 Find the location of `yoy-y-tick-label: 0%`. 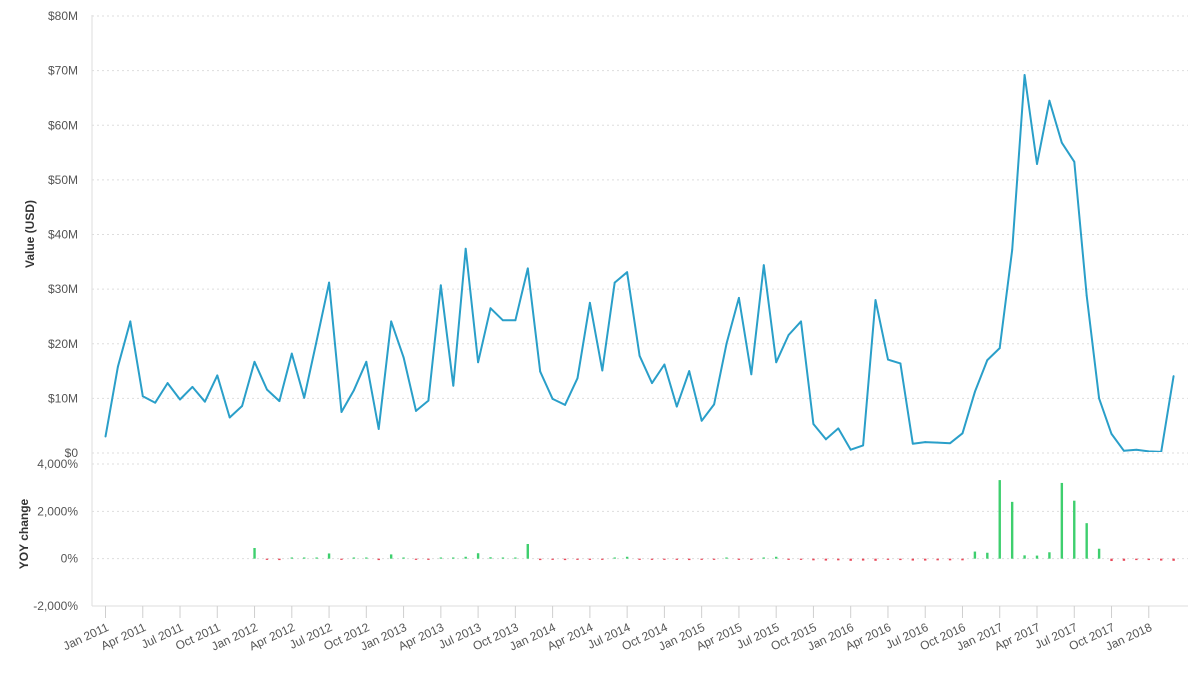

yoy-y-tick-label: 0% is located at coordinates (70, 559).